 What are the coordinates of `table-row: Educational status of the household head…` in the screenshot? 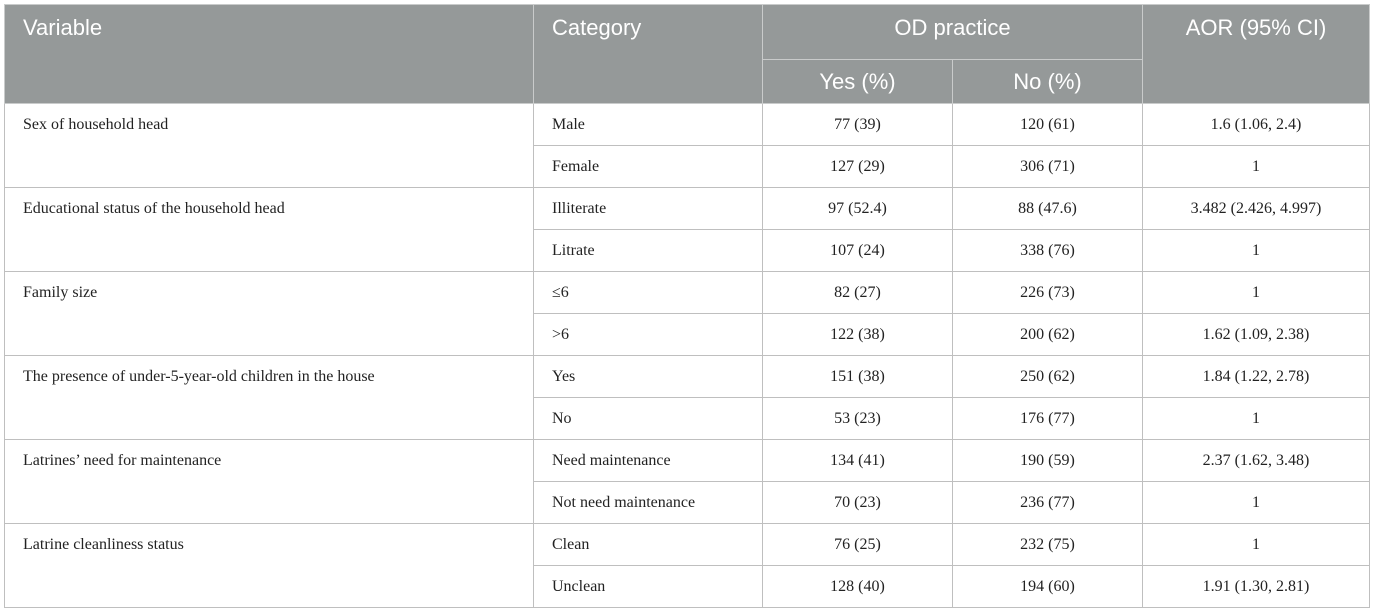 It's located at (687, 229).